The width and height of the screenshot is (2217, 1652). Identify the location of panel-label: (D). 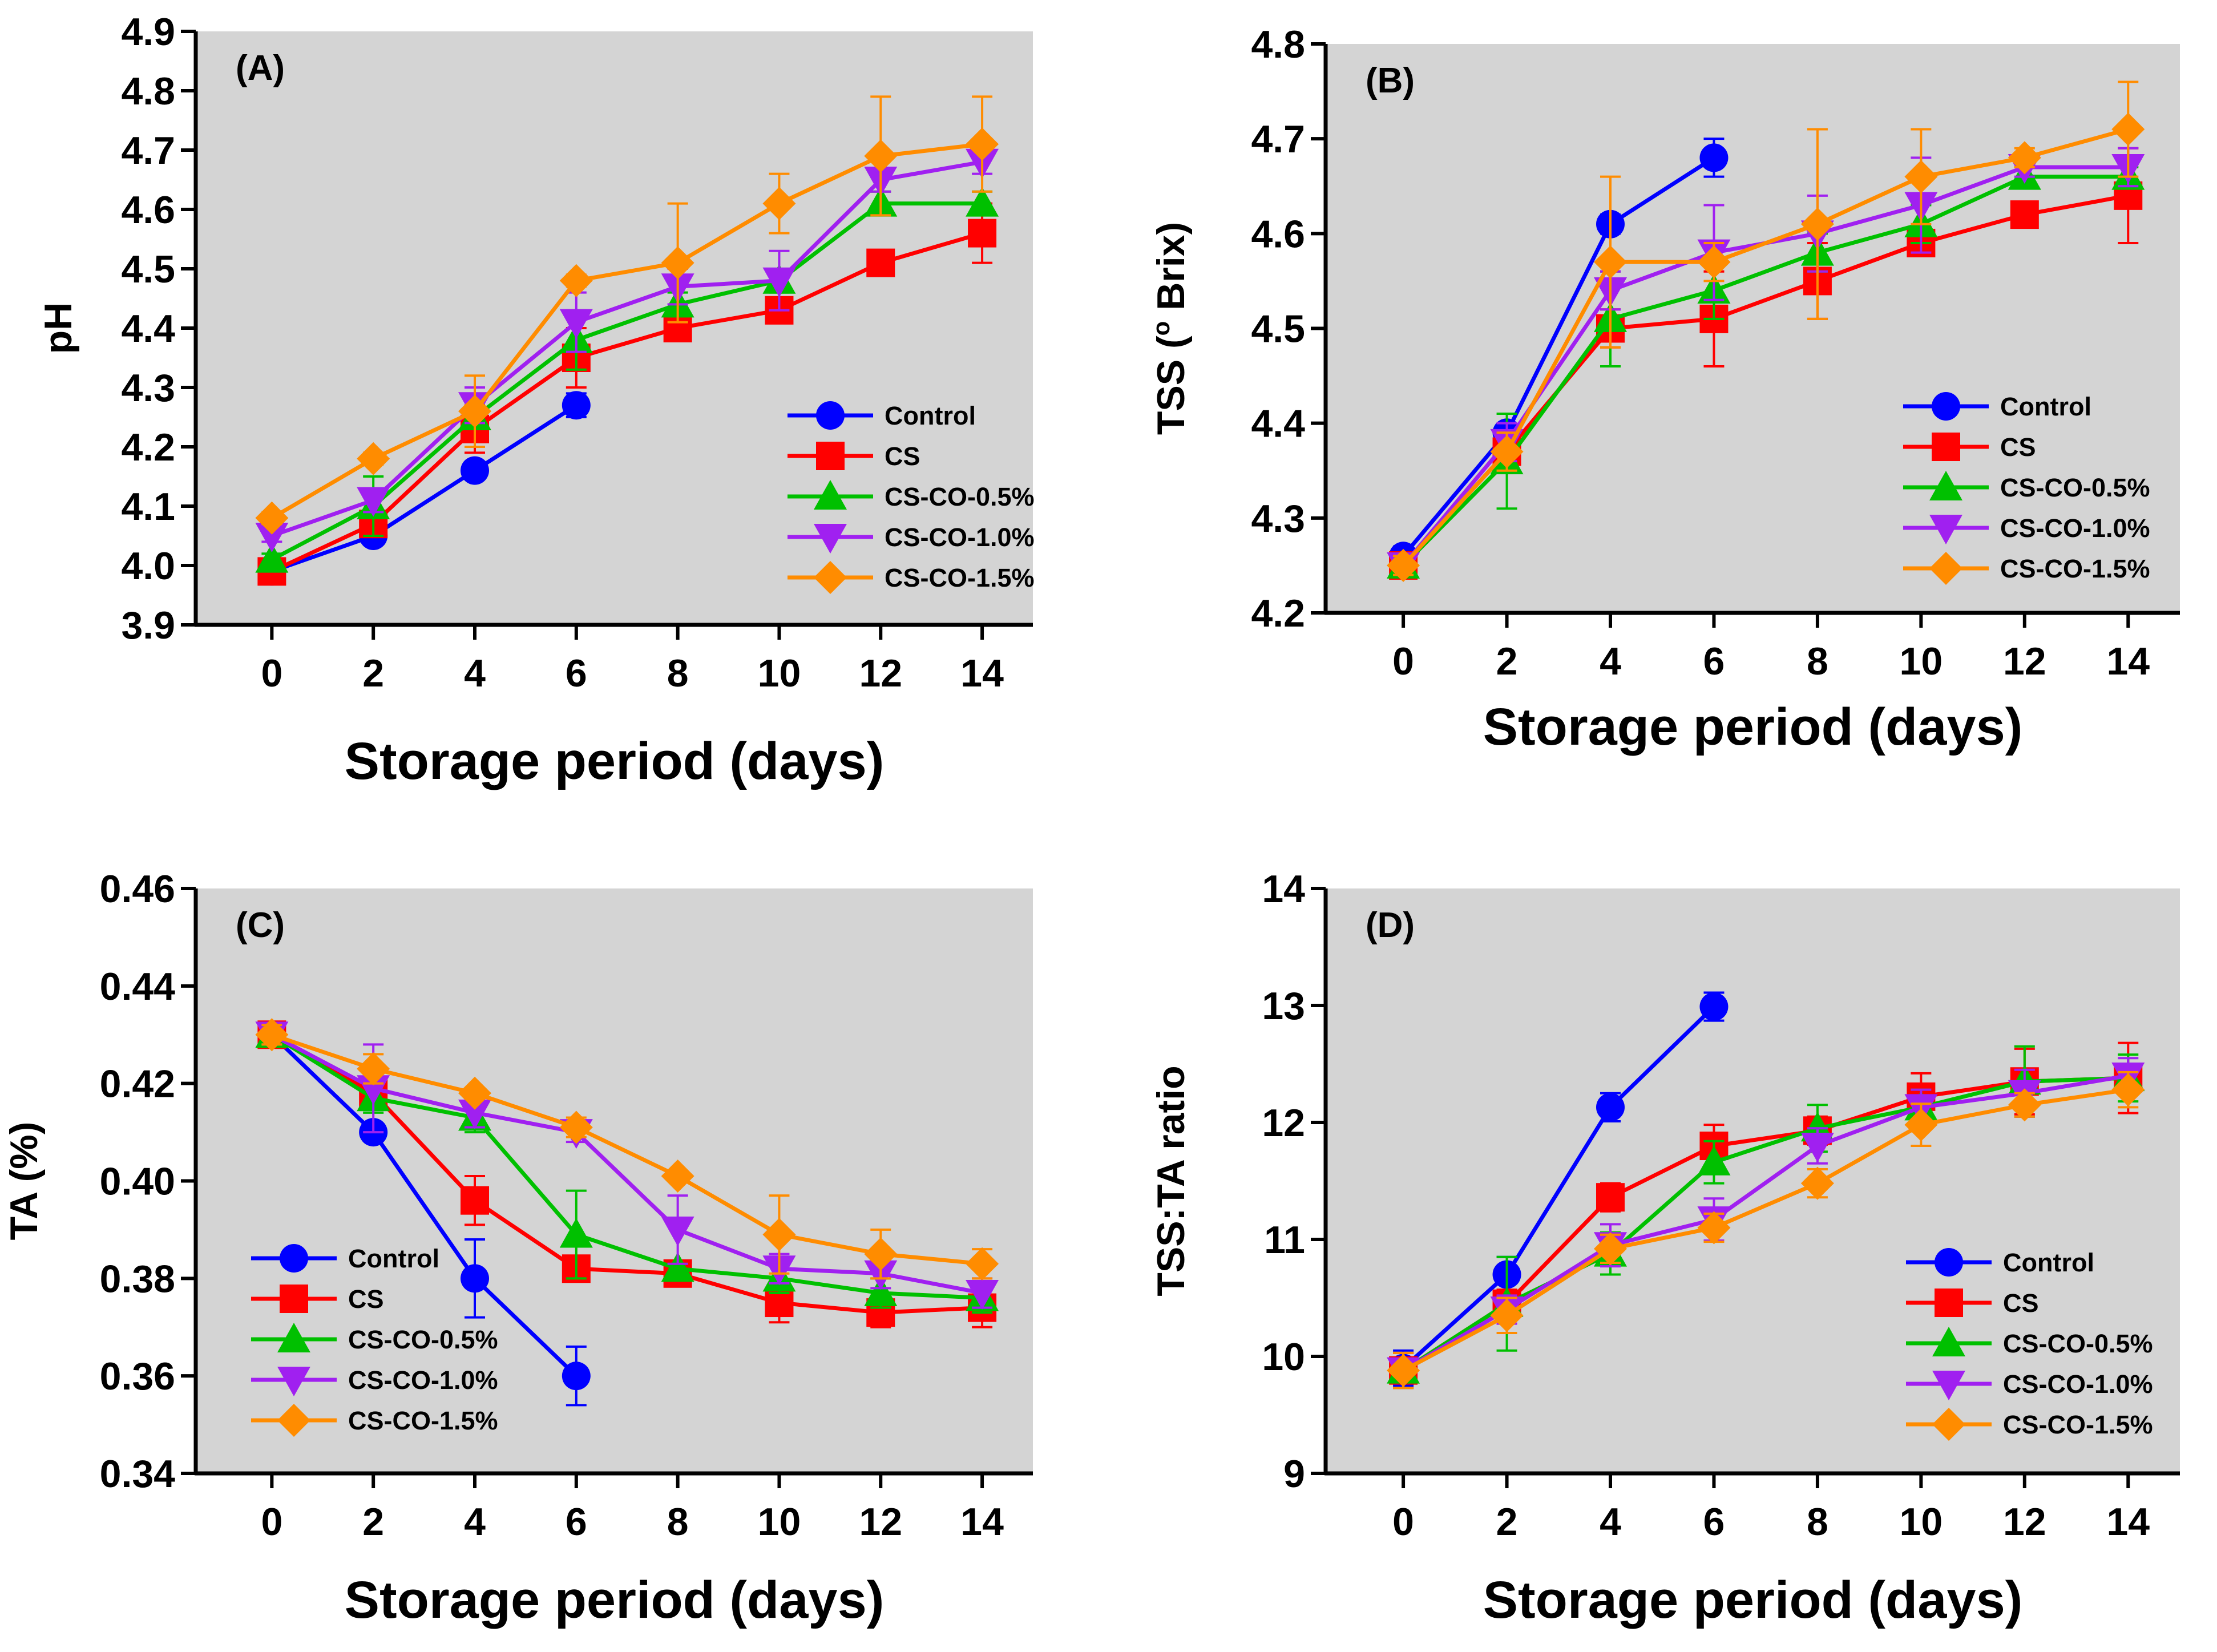
(1390, 925).